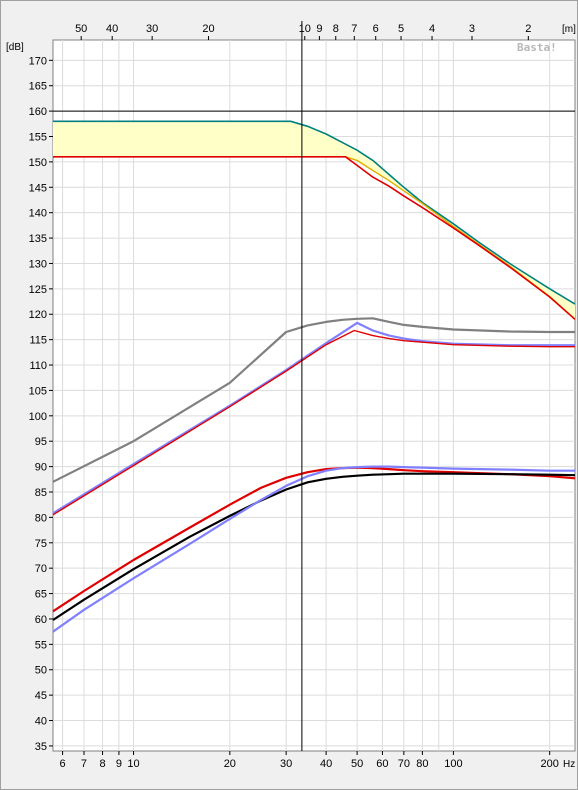 This screenshot has height=790, width=578. Describe the element at coordinates (319, 29) in the screenshot. I see `top-tick-label: 9` at that location.